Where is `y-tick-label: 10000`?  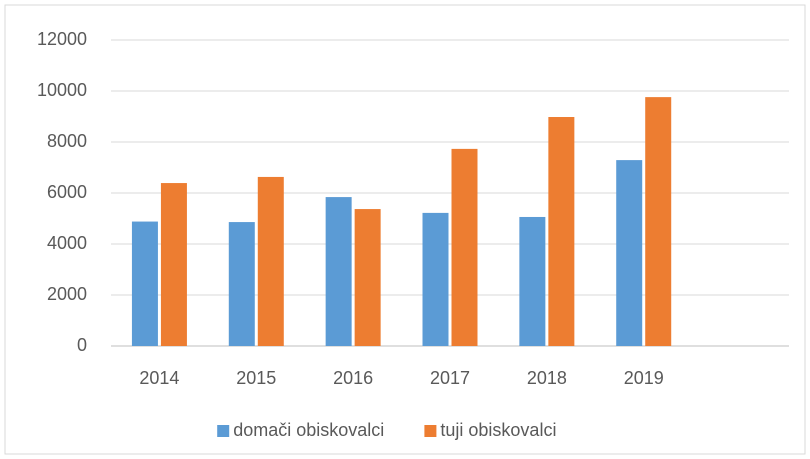
y-tick-label: 10000 is located at coordinates (62, 90).